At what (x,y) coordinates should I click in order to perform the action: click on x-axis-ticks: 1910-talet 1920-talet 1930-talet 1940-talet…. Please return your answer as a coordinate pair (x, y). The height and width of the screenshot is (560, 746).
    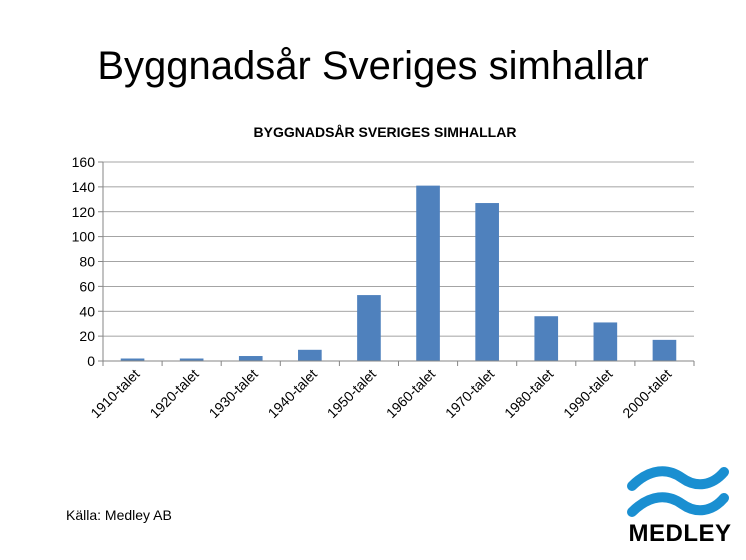
    Looking at the image, I should click on (391, 391).